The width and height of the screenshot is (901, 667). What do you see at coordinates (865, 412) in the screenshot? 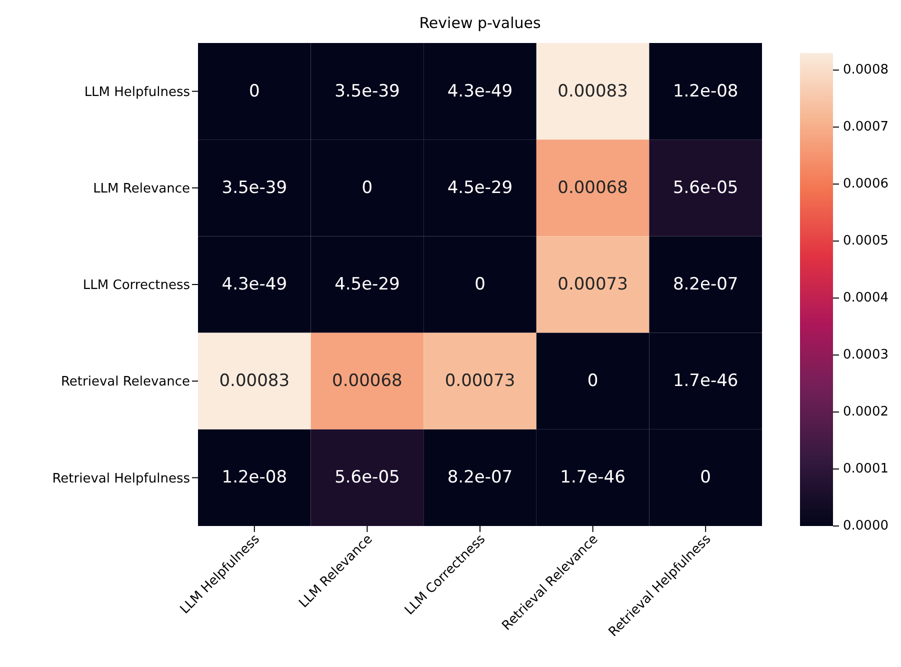
I see `color-bar-label: 0.0002` at bounding box center [865, 412].